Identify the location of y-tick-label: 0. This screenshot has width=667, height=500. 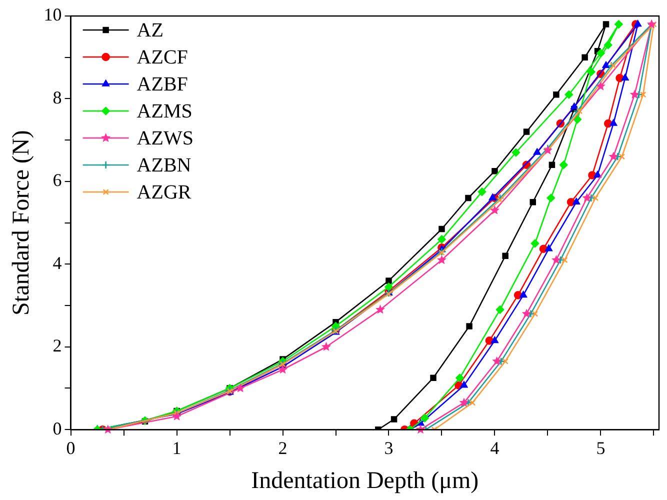
(57, 428).